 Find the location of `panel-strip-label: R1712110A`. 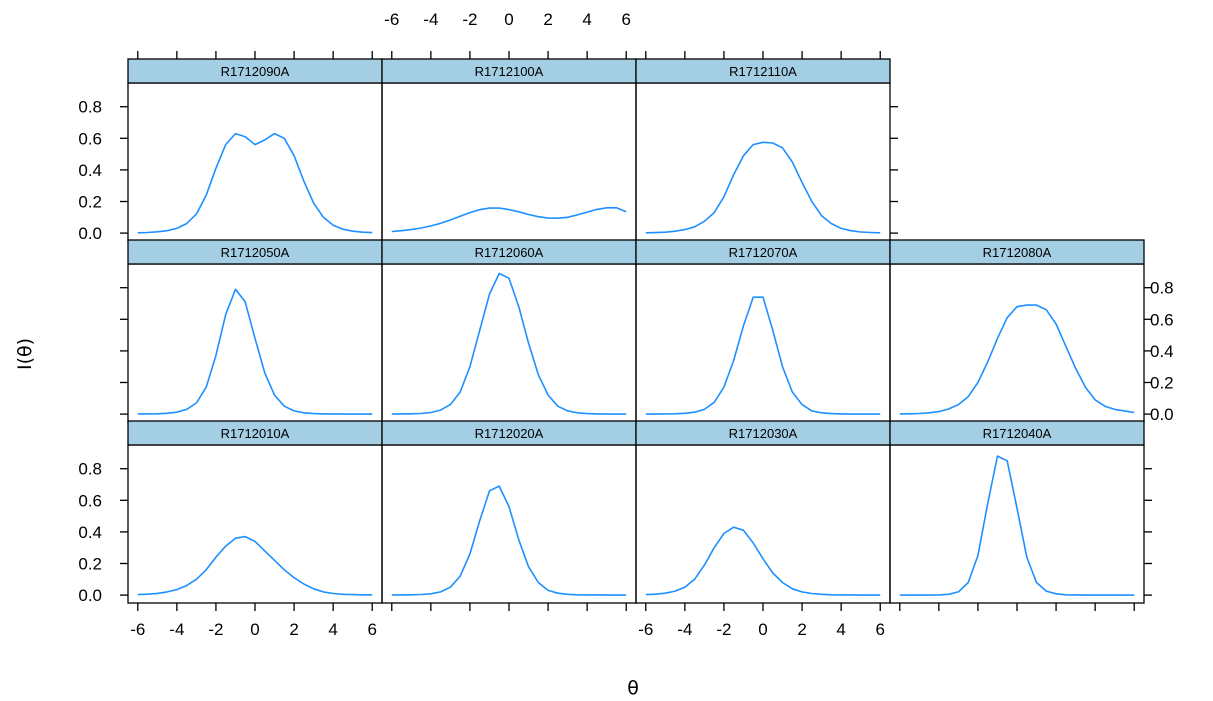

panel-strip-label: R1712110A is located at coordinates (763, 71).